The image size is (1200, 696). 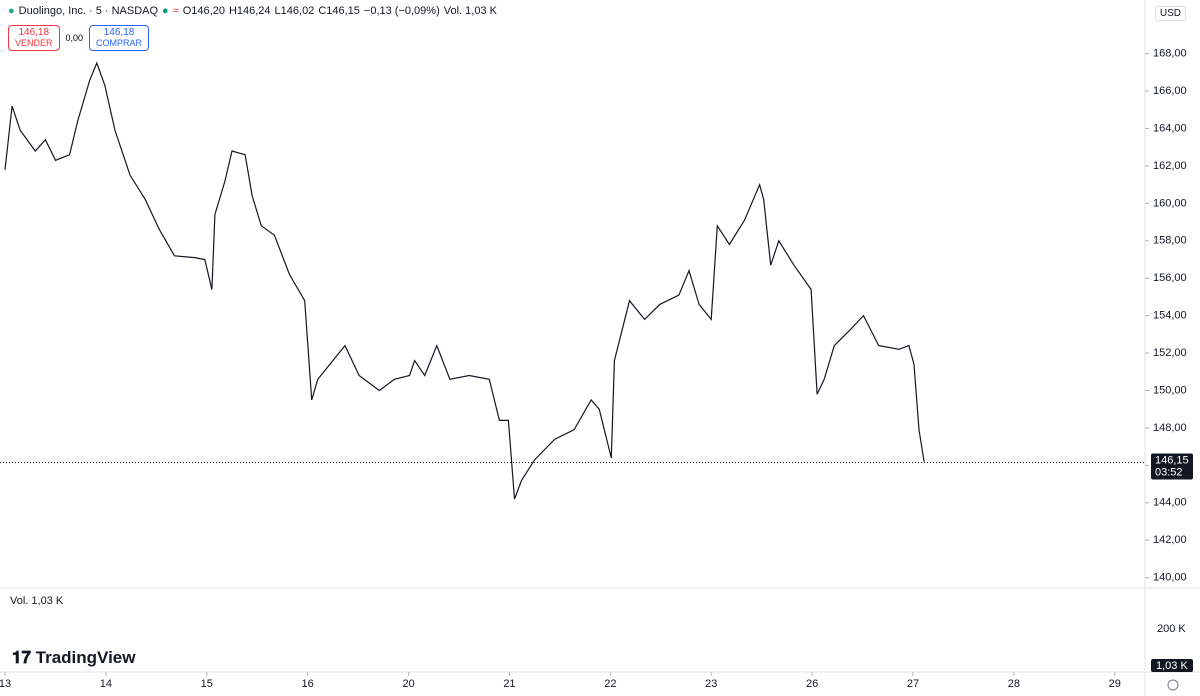 I want to click on x-tick-label: 20, so click(x=408, y=684).